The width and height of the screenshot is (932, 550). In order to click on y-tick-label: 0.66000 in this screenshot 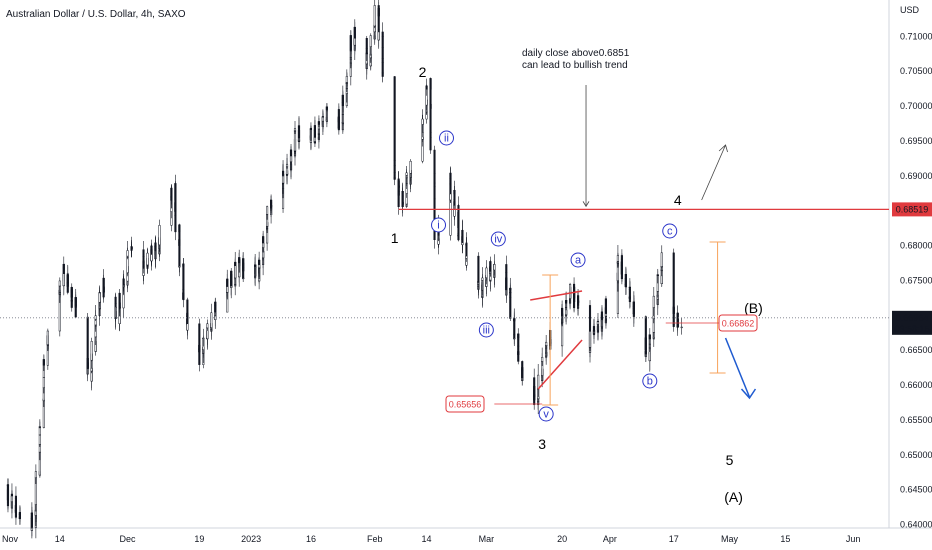, I will do `click(916, 385)`.